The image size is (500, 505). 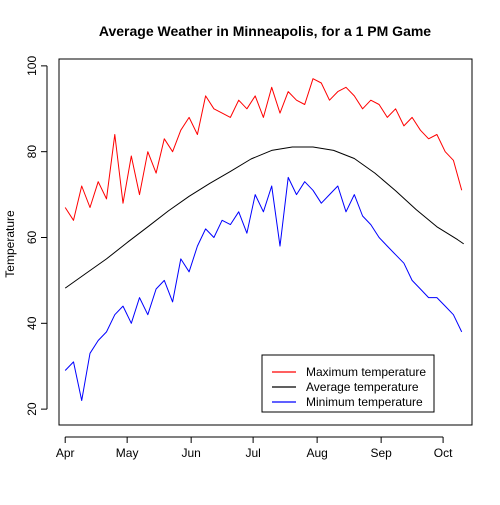 What do you see at coordinates (366, 372) in the screenshot?
I see `legend-label: Maximum temperature` at bounding box center [366, 372].